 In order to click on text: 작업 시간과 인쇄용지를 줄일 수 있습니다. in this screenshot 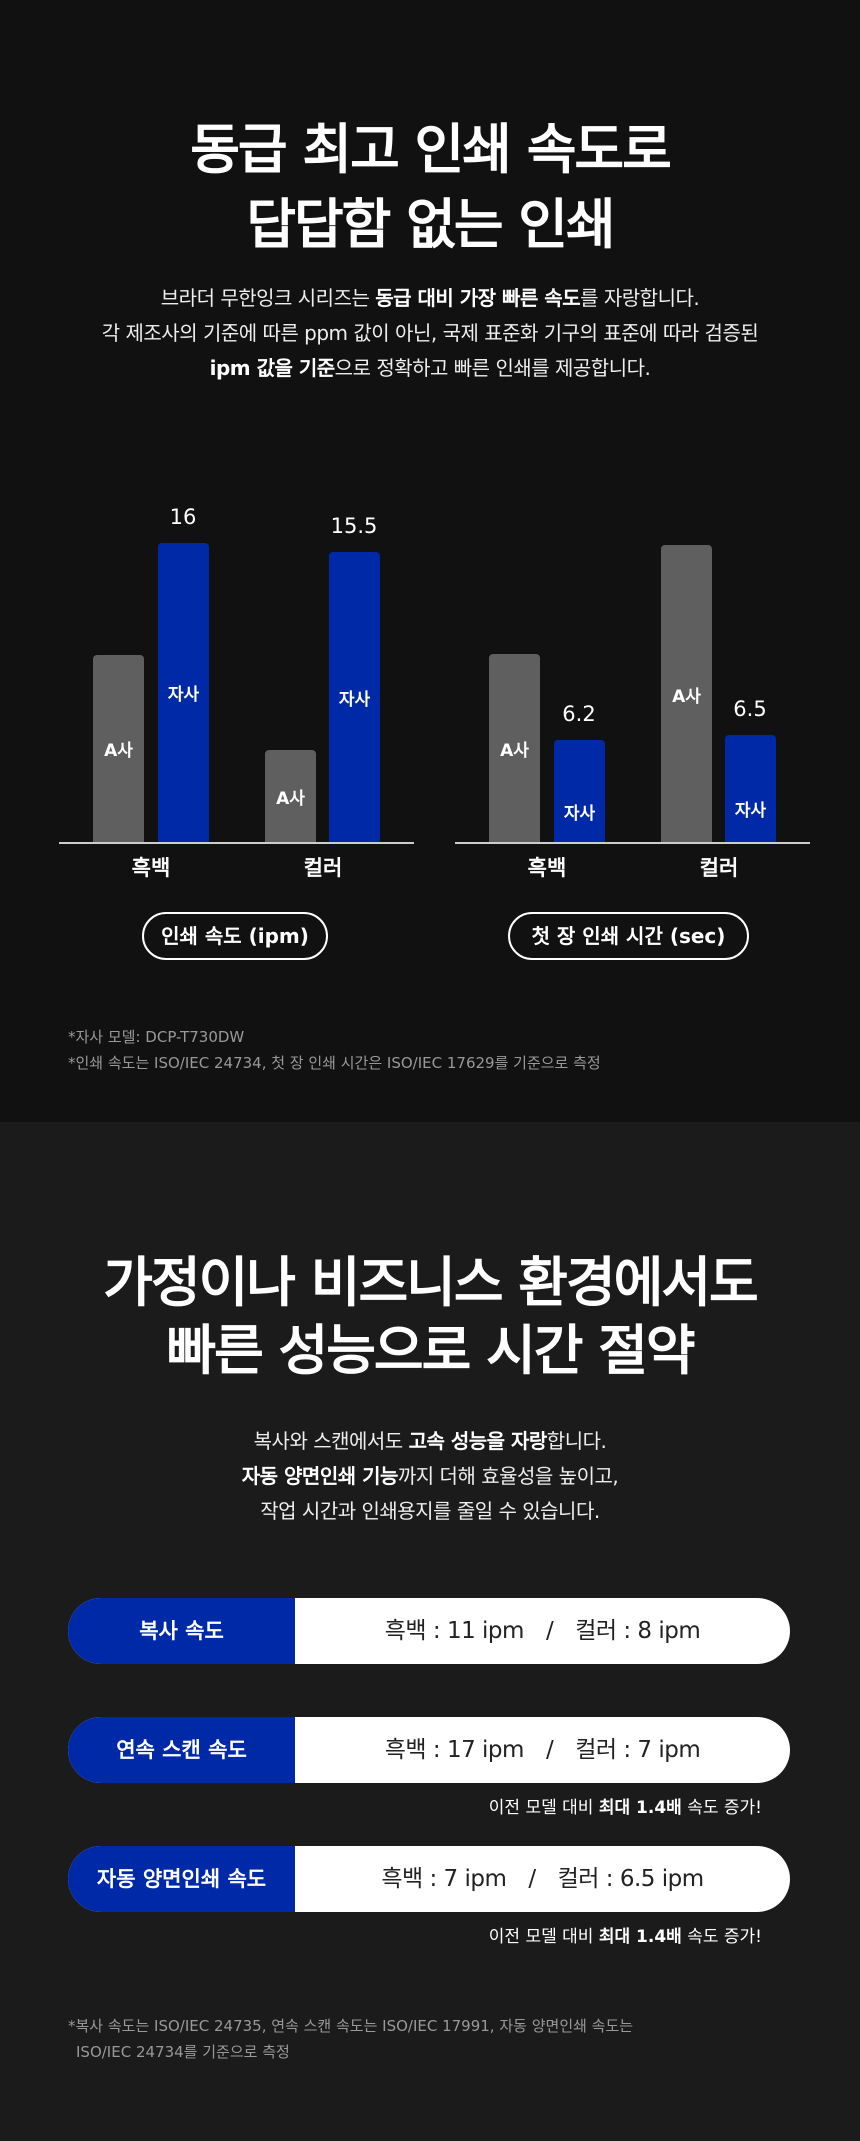, I will do `click(430, 1511)`.